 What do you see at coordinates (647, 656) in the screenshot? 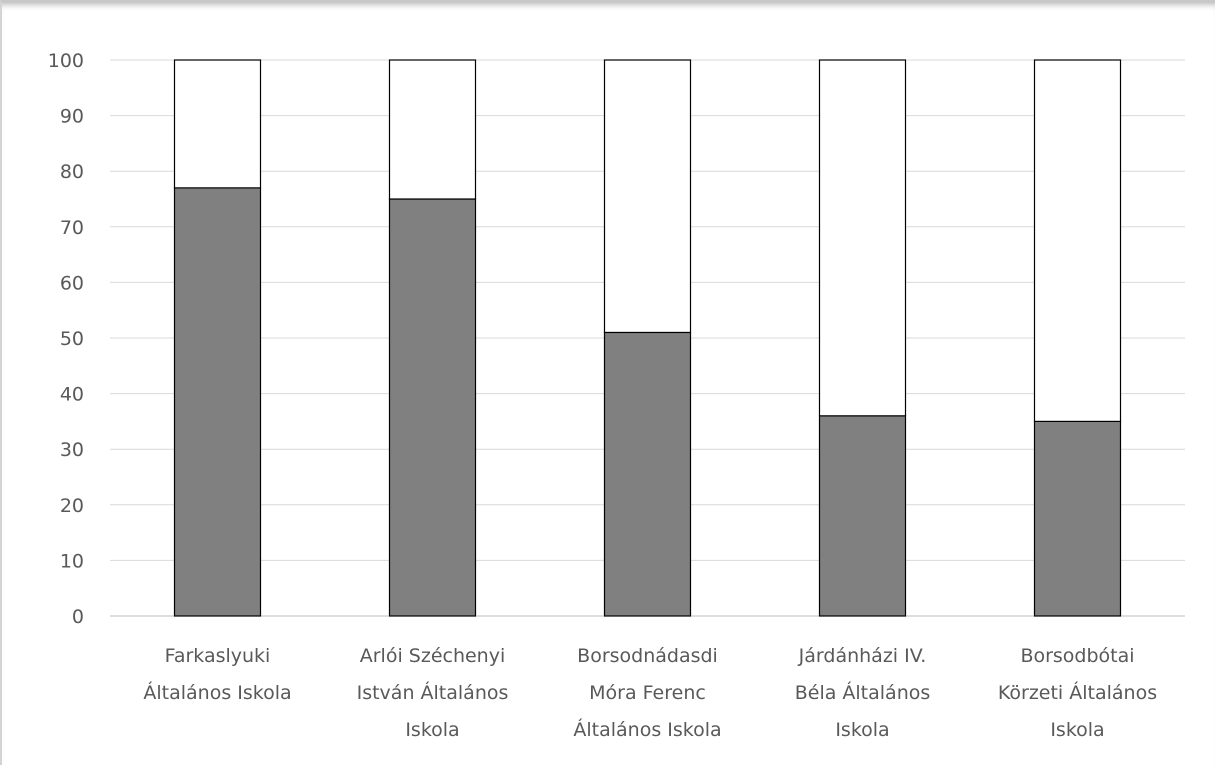
I see `x-category-label-line: Borsodnádasdi` at bounding box center [647, 656].